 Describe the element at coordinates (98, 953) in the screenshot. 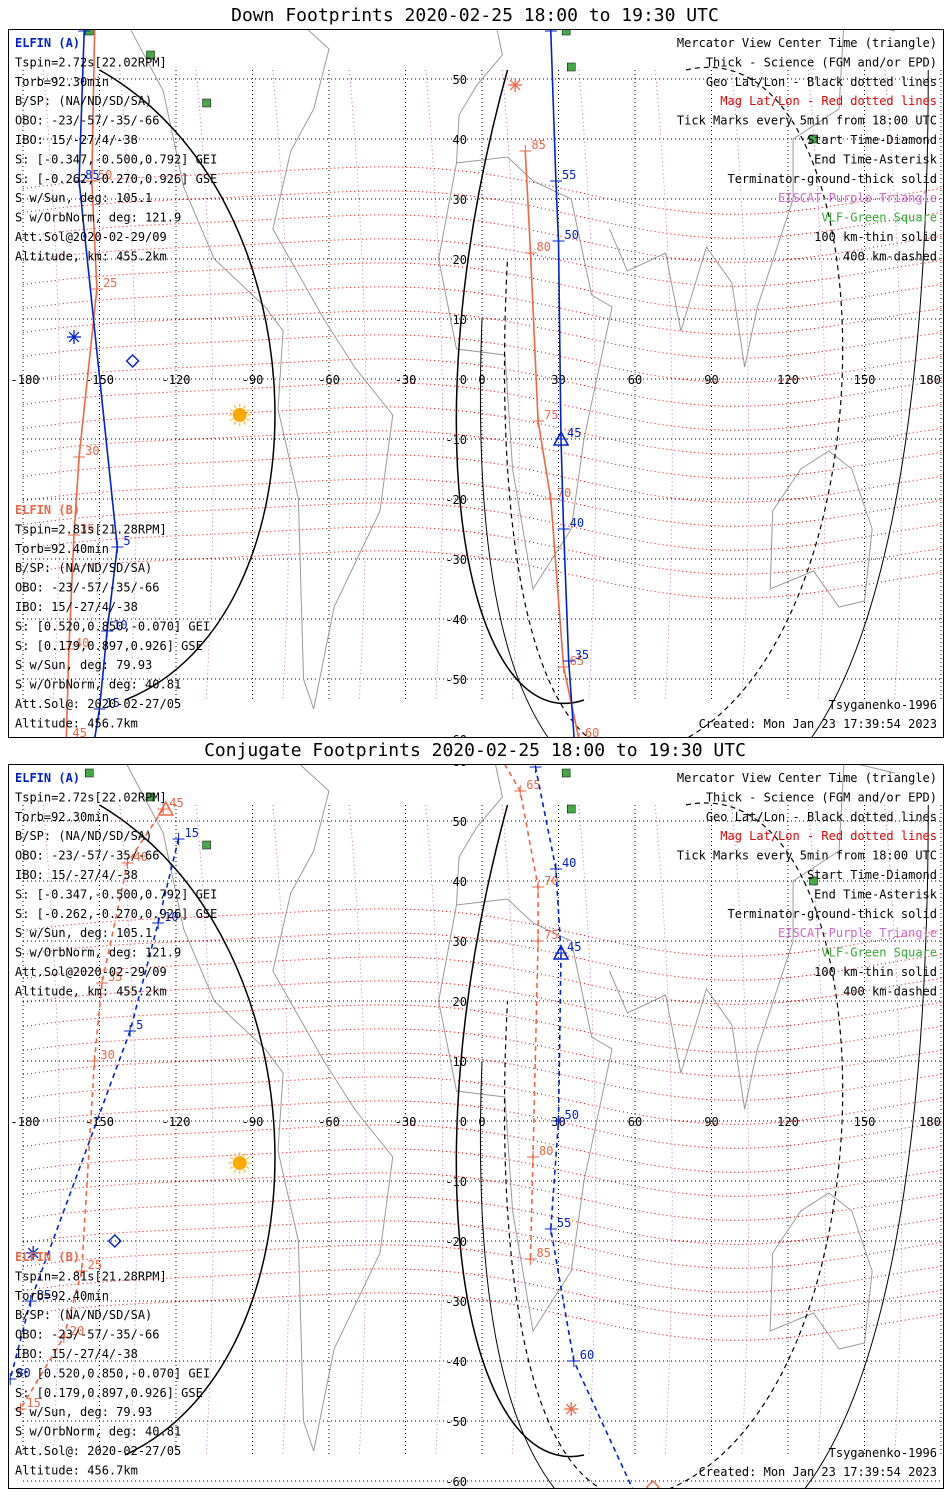

I see `elfin-a-info-line: S w/OrbNorm, deg: 121.9` at that location.